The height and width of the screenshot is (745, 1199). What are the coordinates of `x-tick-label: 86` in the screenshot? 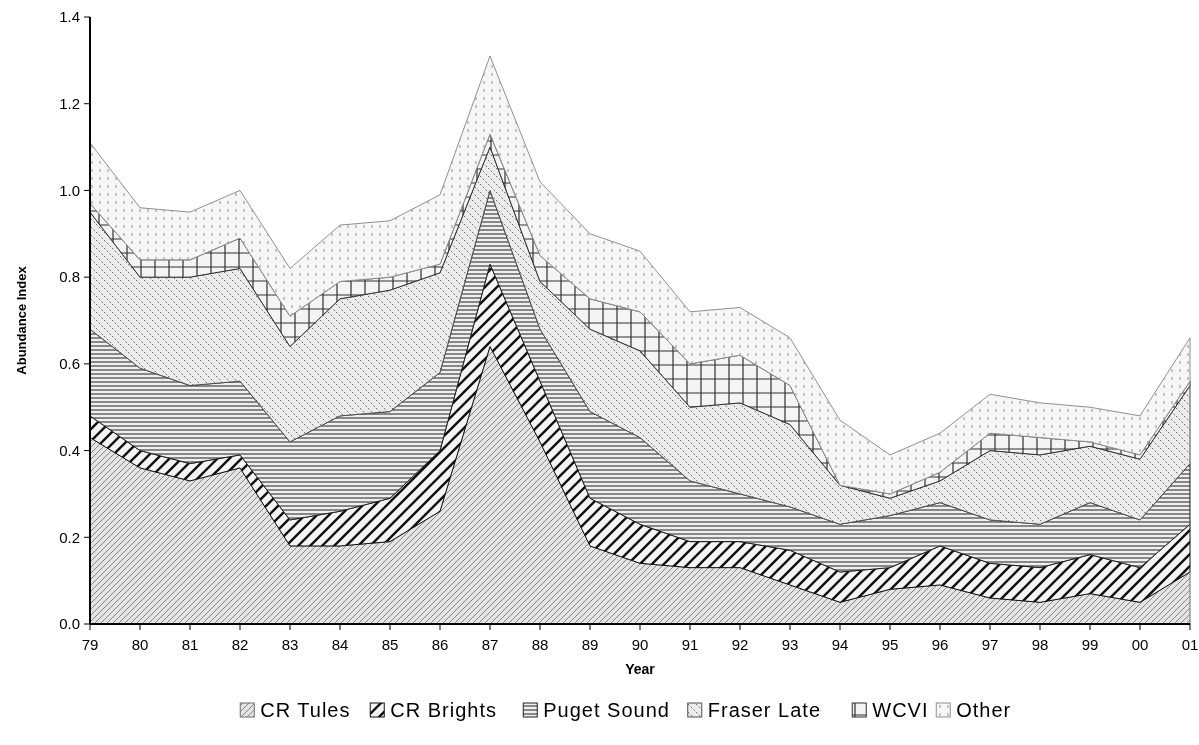 It's located at (440, 644).